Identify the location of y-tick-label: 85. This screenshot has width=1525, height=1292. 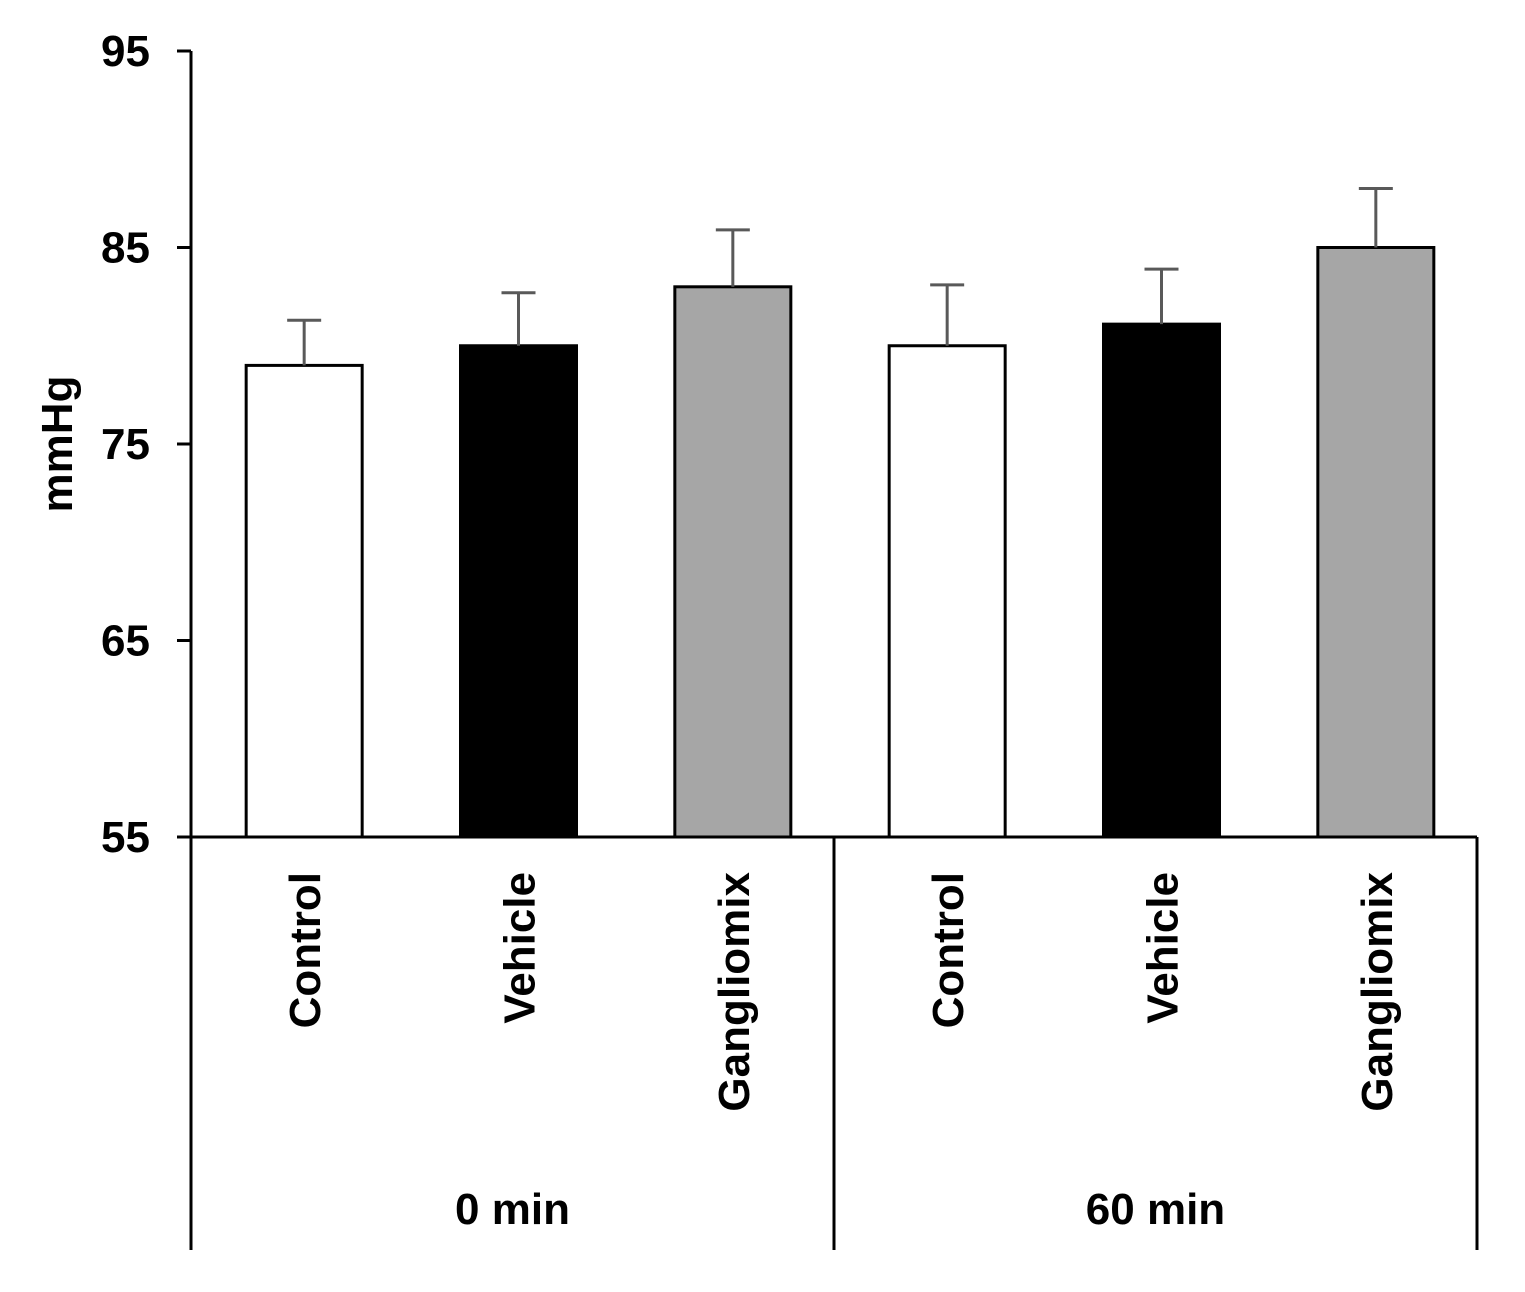
(125, 248).